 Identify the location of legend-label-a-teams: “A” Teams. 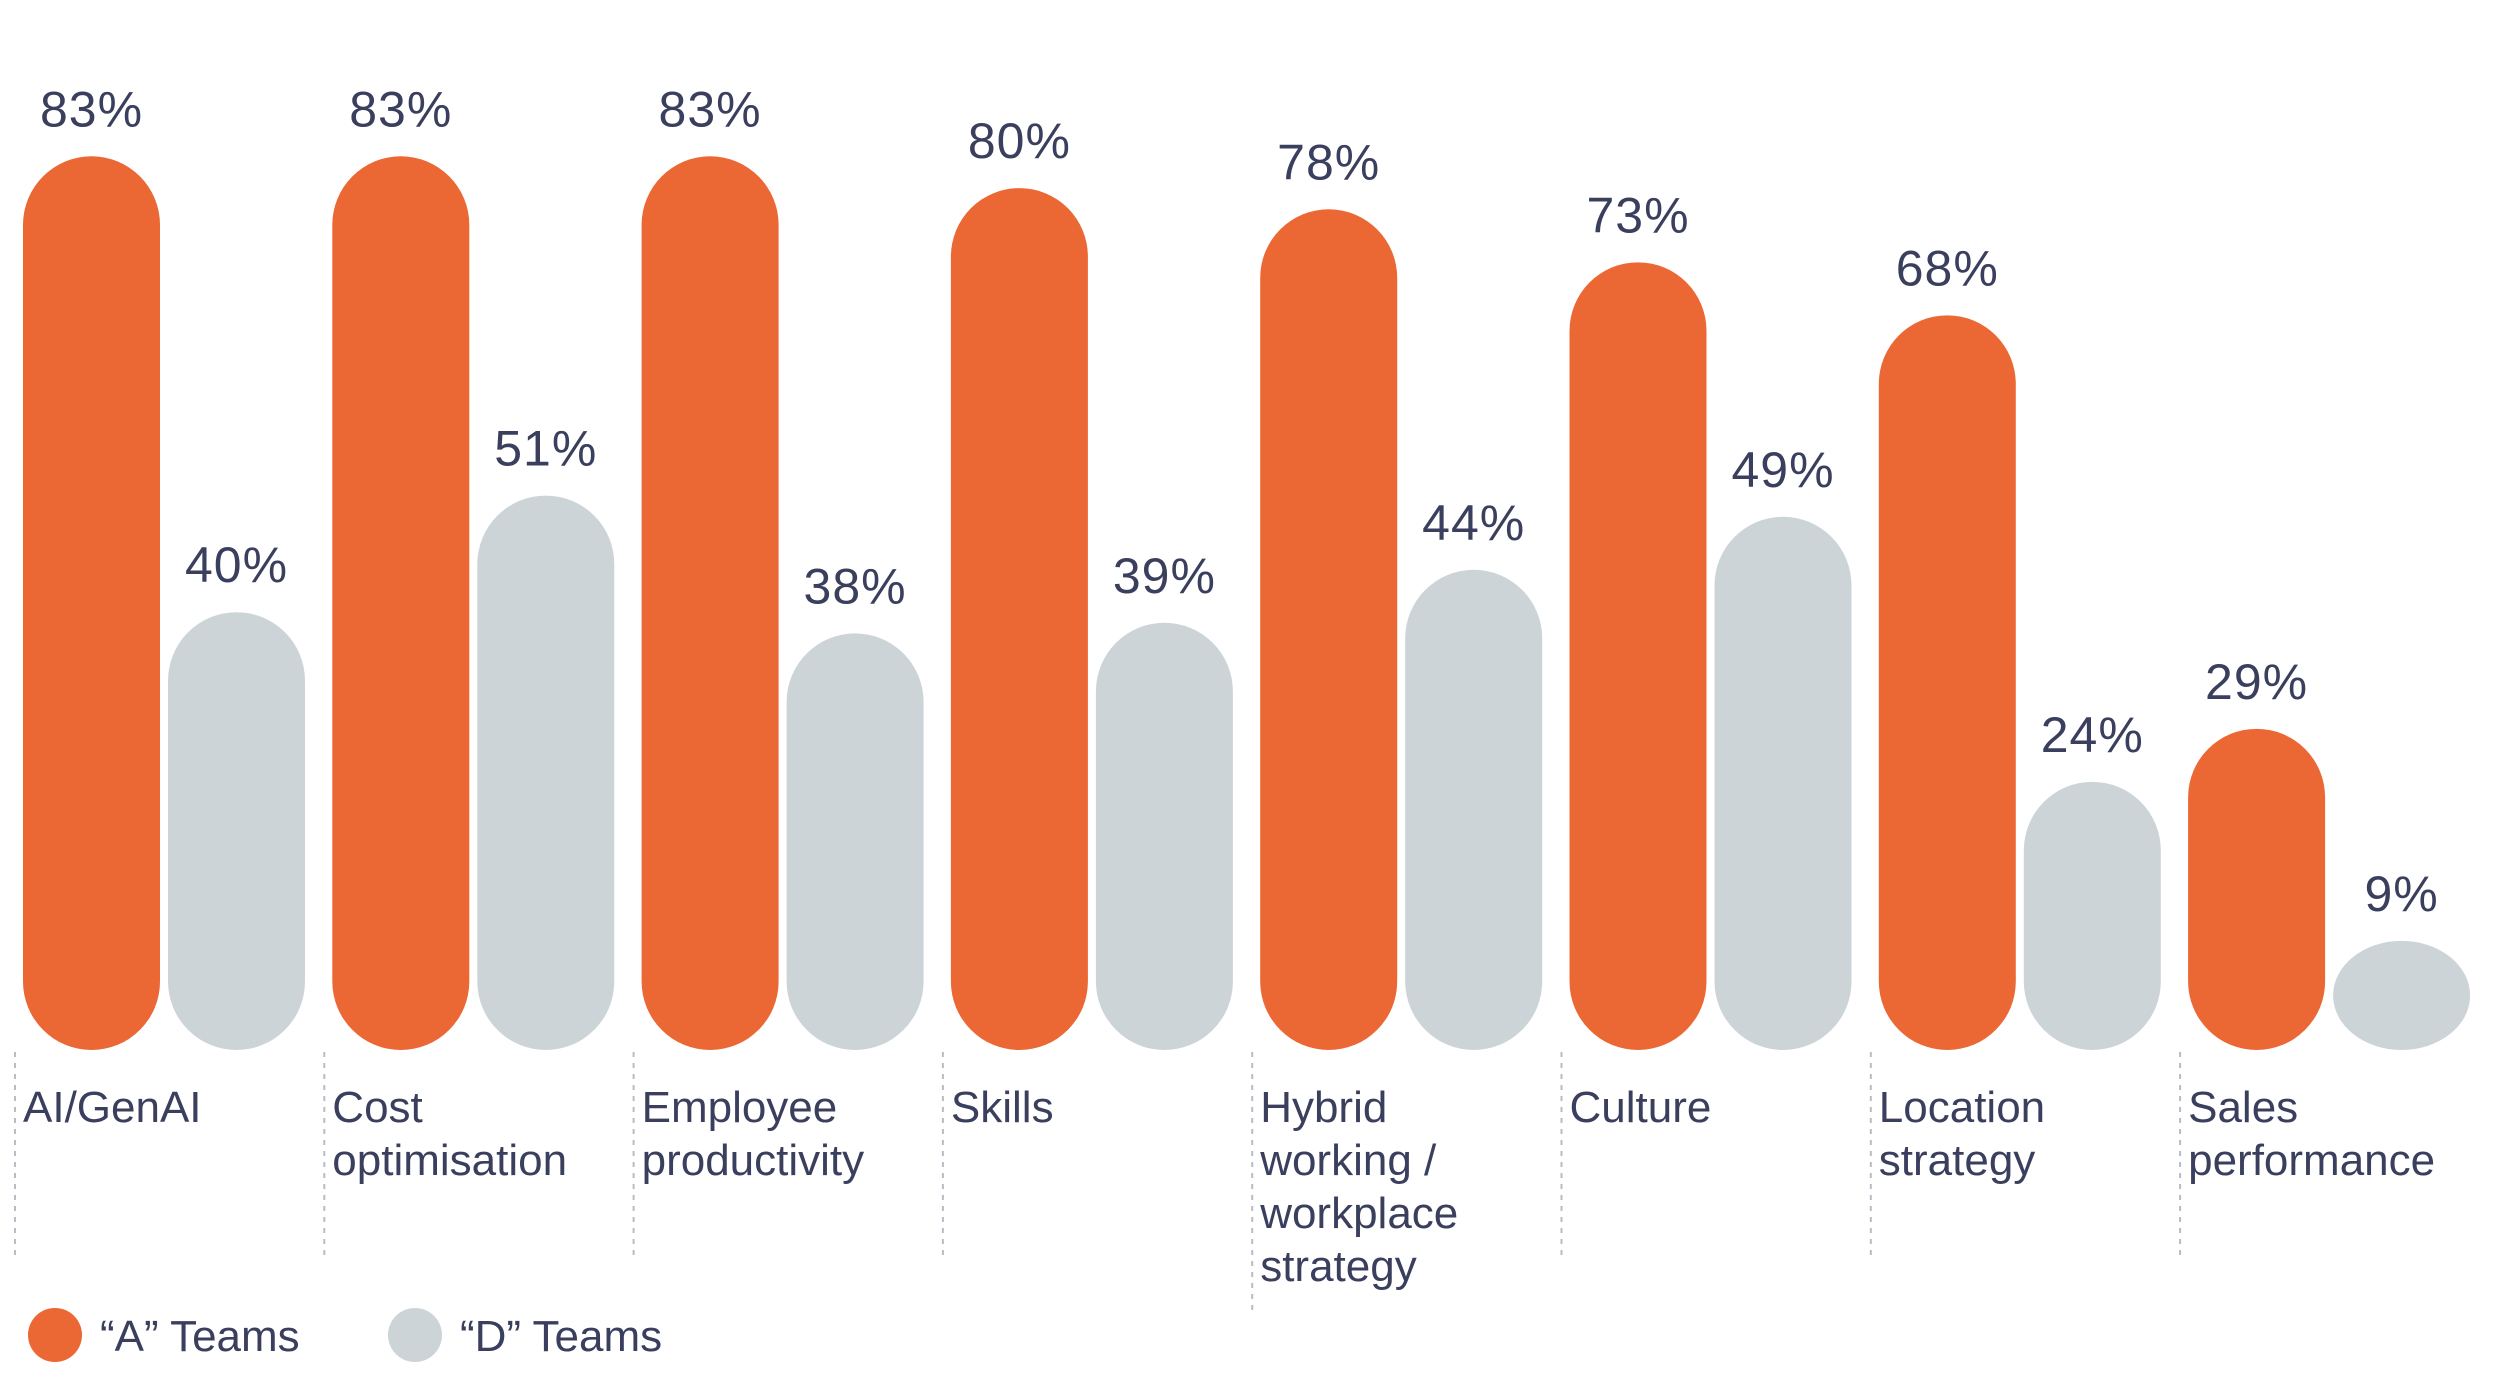
(200, 1336).